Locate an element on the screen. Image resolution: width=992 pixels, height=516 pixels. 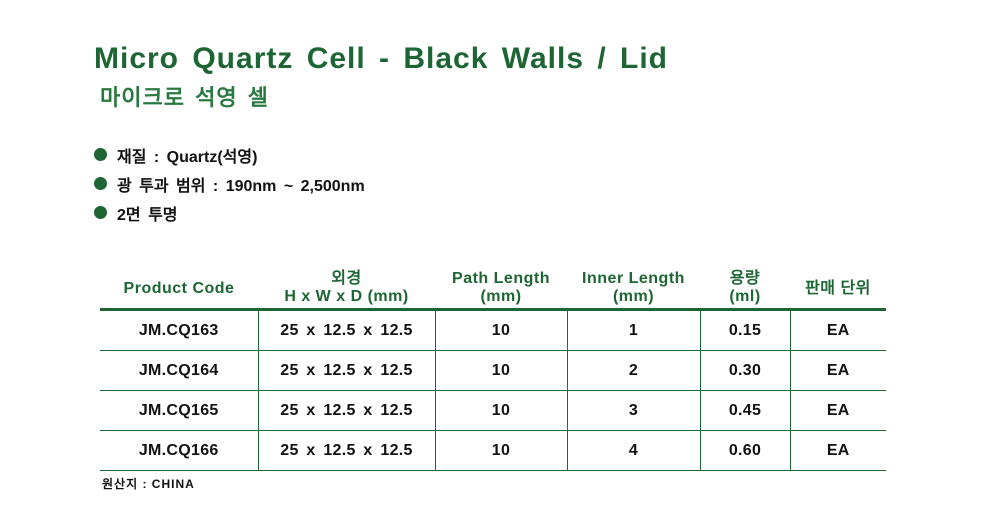
column-header: Path Length (mm) is located at coordinates (501, 283).